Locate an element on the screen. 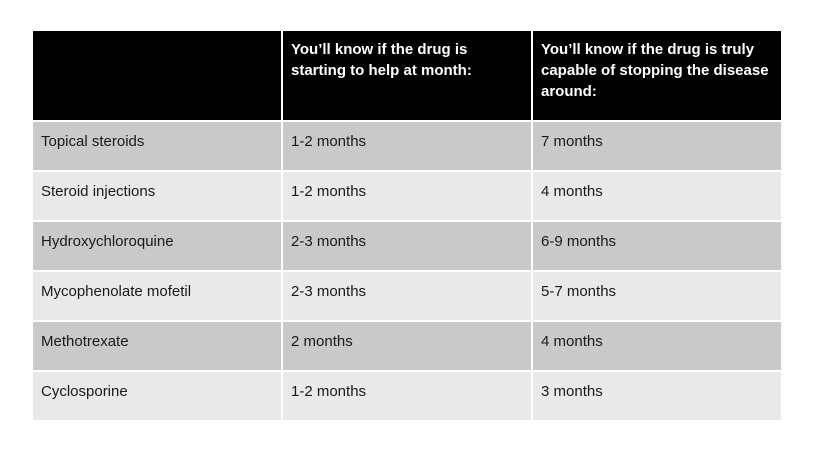  cell-drug-name: Hydroxychloroquine is located at coordinates (157, 246).